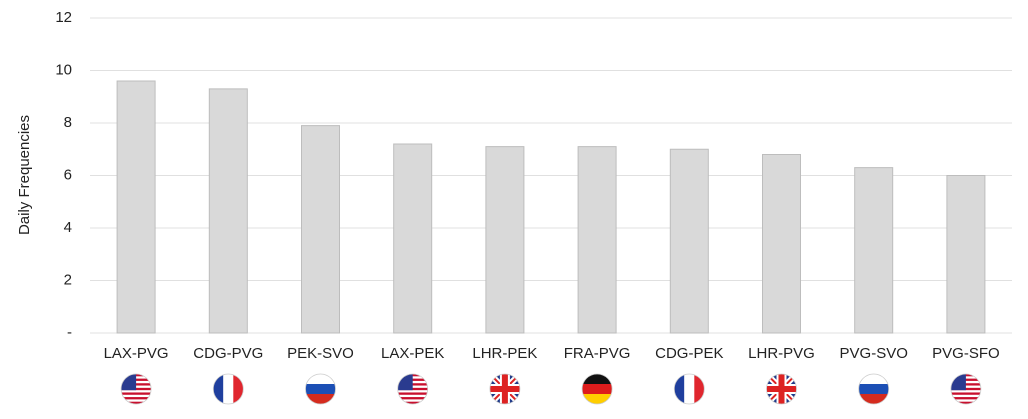 Image resolution: width=1028 pixels, height=419 pixels. I want to click on y-tick-label: 12, so click(63, 17).